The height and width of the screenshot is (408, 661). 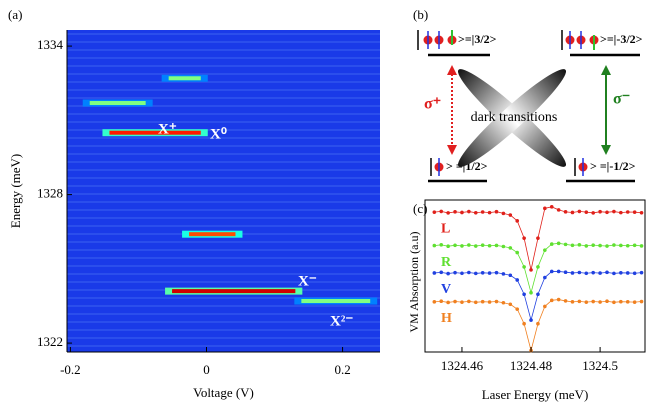 I want to click on y-axis-label: VM Absorption (a.u), so click(x=414, y=282).